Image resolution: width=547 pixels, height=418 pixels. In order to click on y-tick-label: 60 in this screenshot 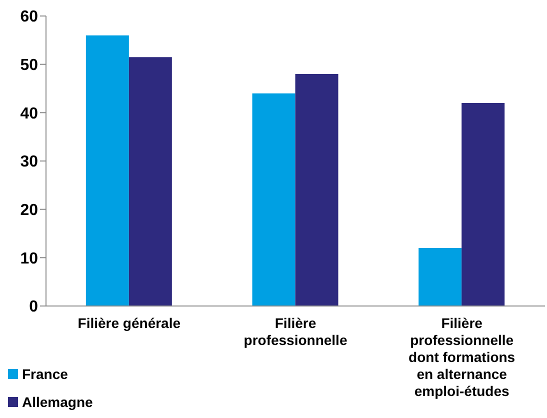, I will do `click(29, 17)`.